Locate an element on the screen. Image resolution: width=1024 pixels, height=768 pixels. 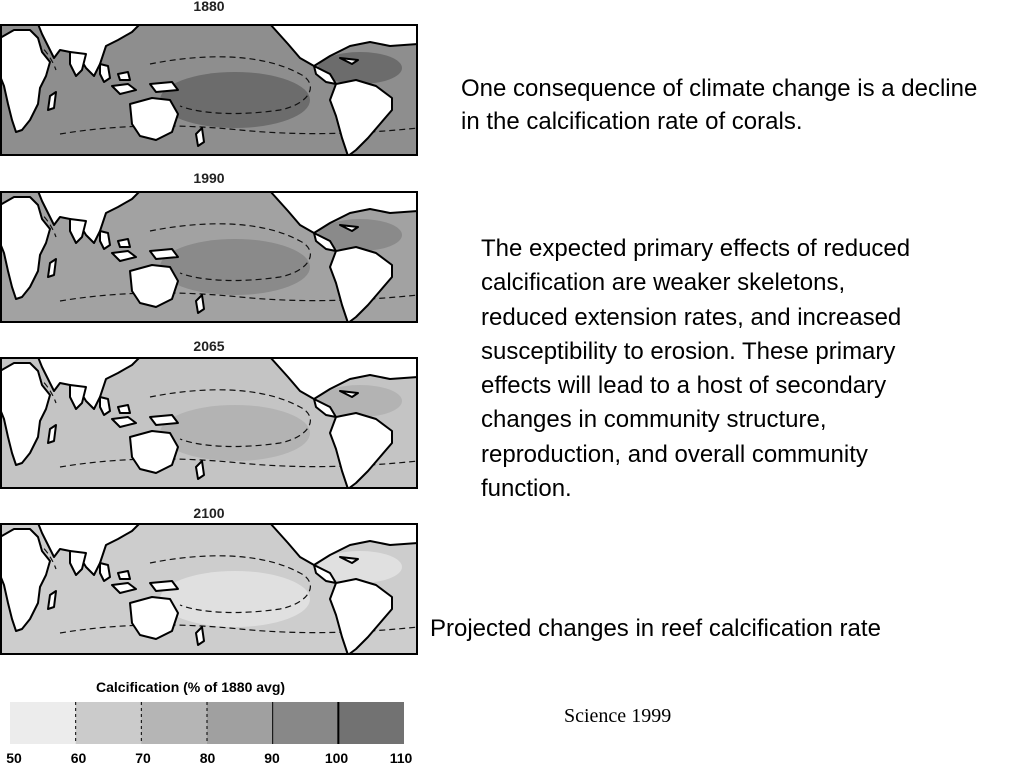
map-year-label-2065: 2065 is located at coordinates (209, 346).